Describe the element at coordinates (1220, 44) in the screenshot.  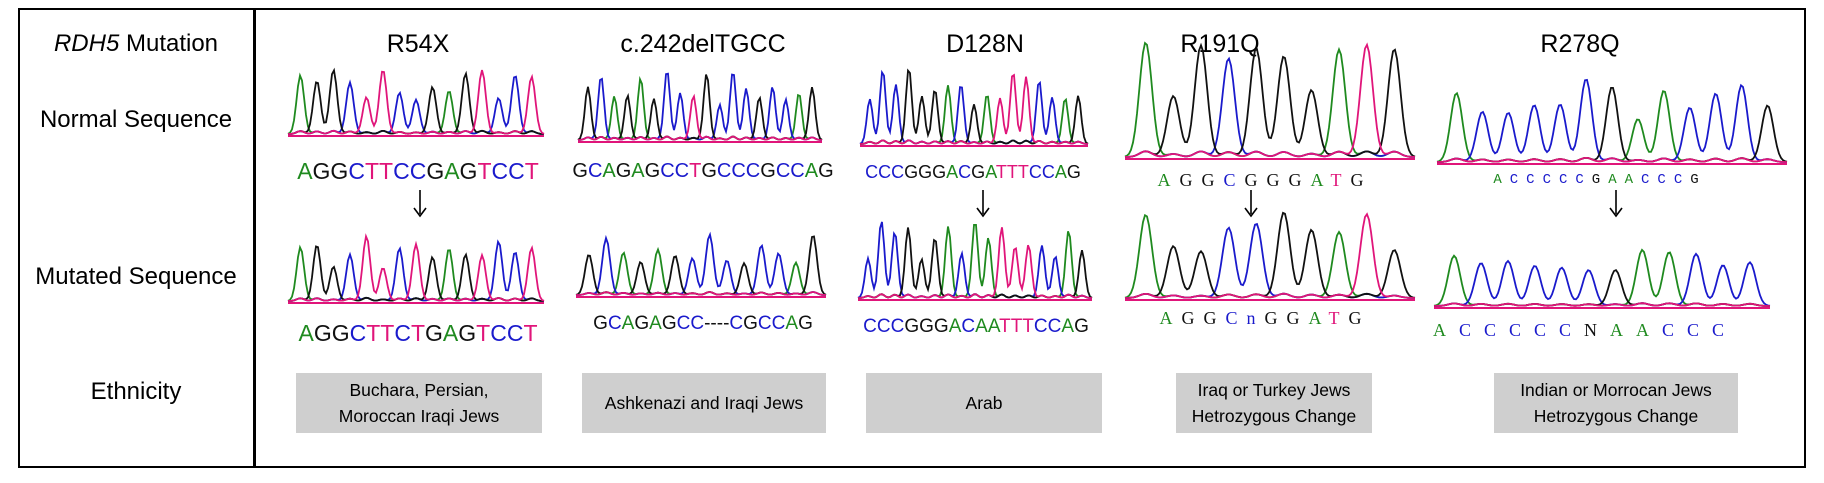
I see `mutation-header-r191q: R191Q` at that location.